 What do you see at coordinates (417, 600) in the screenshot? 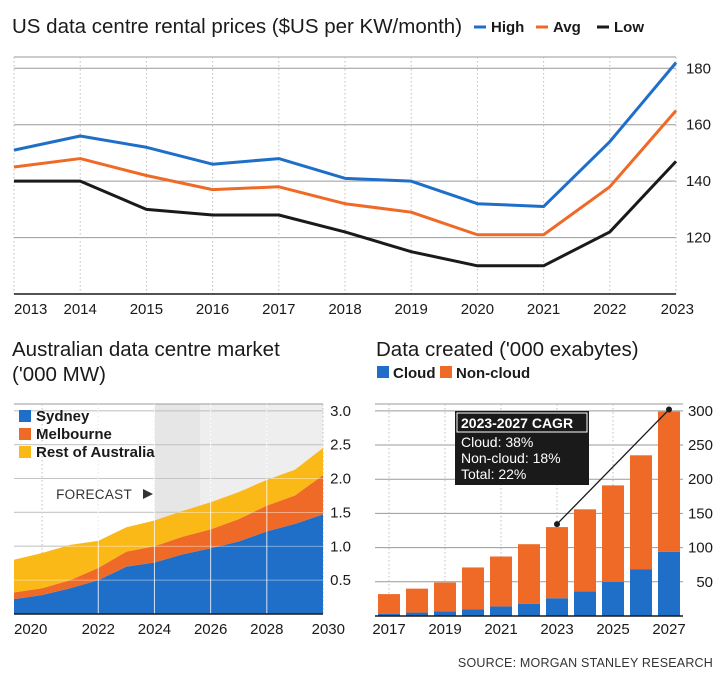
I see `data-bar-non-cloud-2018` at bounding box center [417, 600].